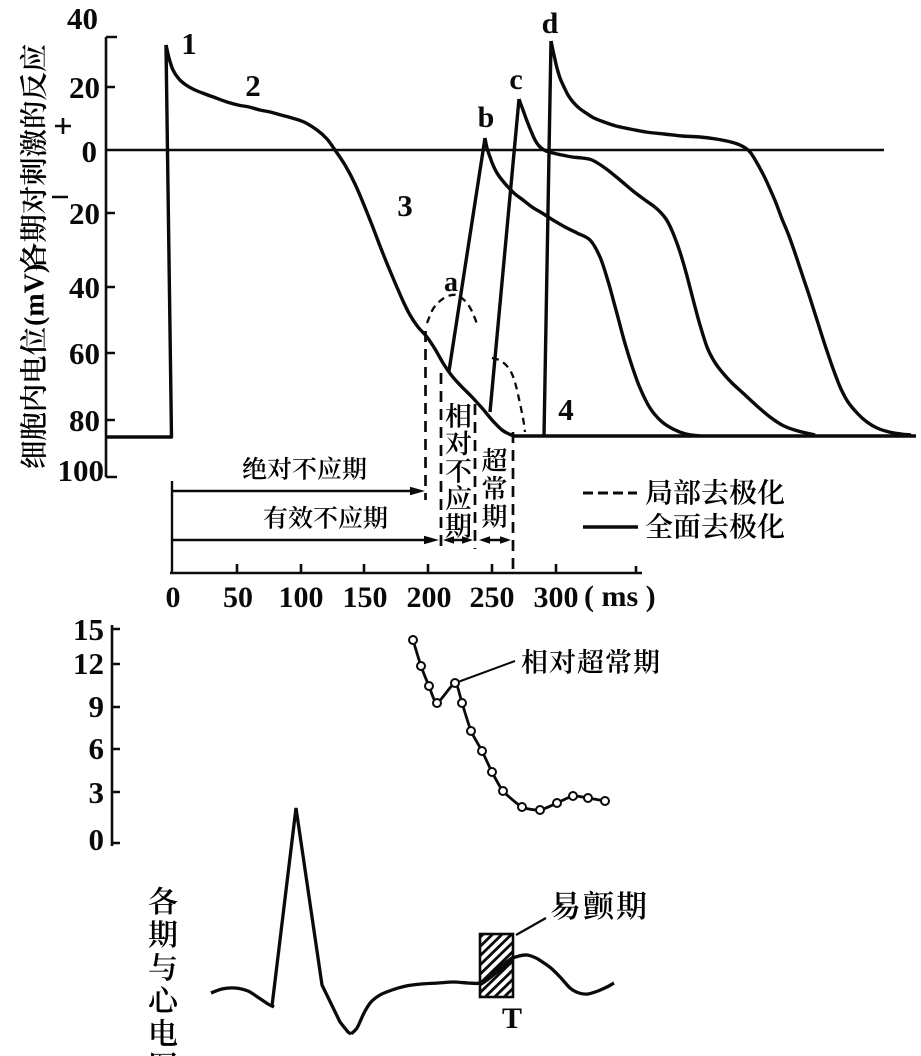  Describe the element at coordinates (88, 629) in the screenshot. I see `svg-text: 15` at that location.